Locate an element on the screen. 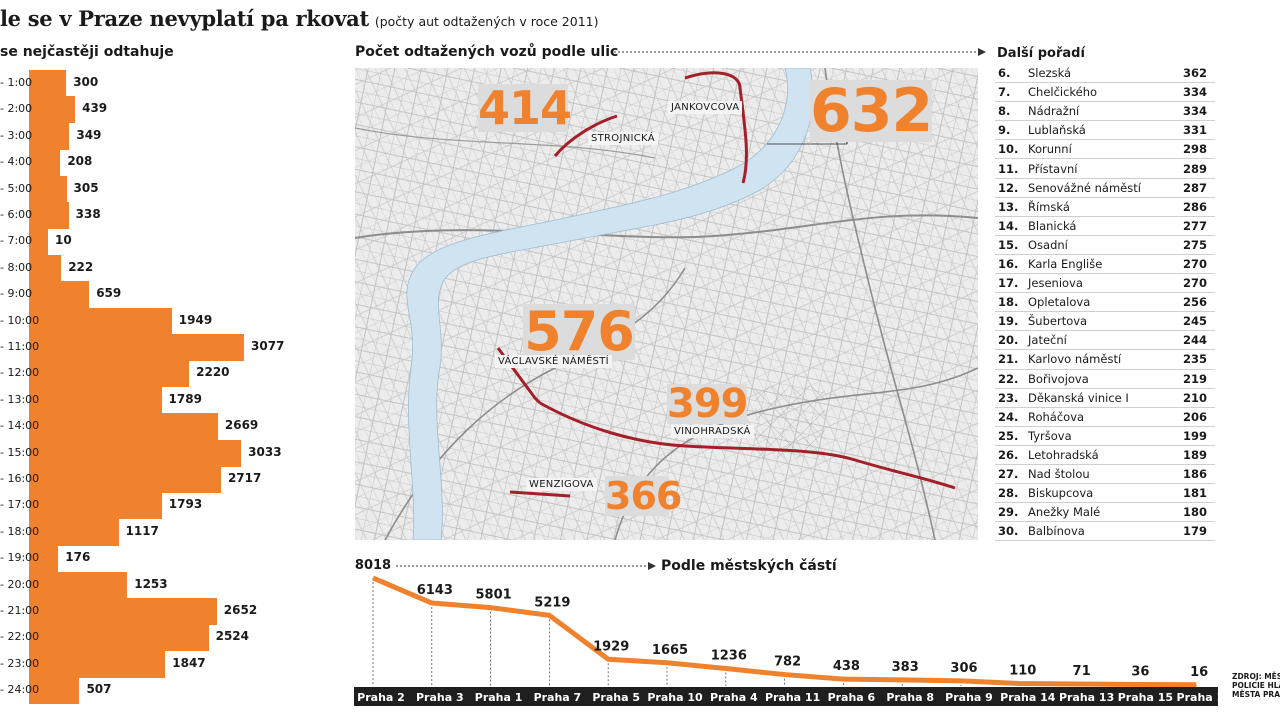 The width and height of the screenshot is (1280, 720). district-value-label: 16 is located at coordinates (1199, 672).